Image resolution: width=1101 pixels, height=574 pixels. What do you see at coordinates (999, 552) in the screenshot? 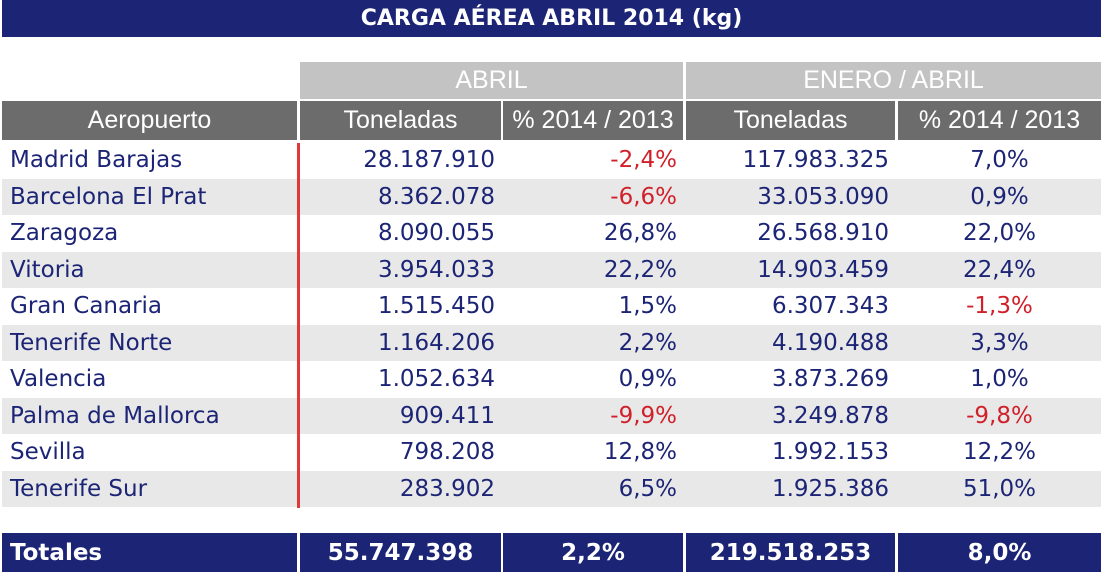
I see `totals-value: 8,0%` at bounding box center [999, 552].